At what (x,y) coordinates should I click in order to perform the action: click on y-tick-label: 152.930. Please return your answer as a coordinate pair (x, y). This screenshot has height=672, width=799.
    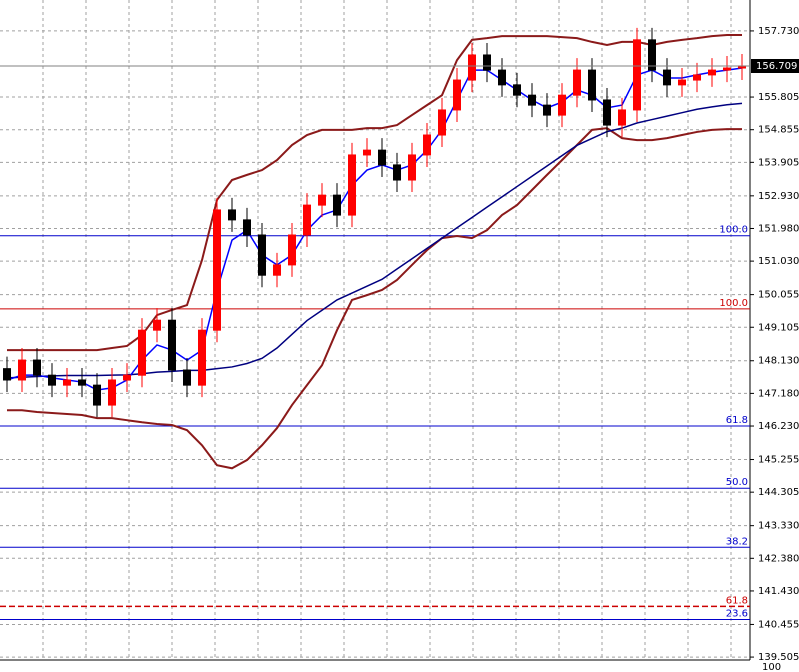
    Looking at the image, I should click on (778, 196).